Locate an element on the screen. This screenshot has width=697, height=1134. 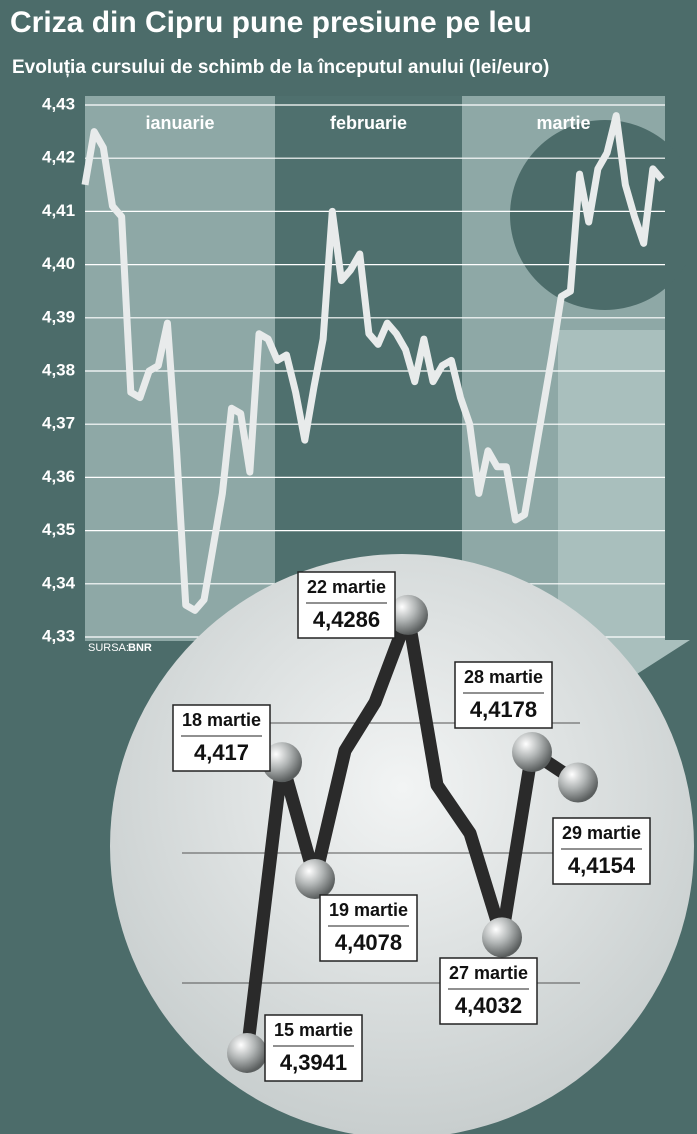
zoom-arrow is located at coordinates (615, 509).